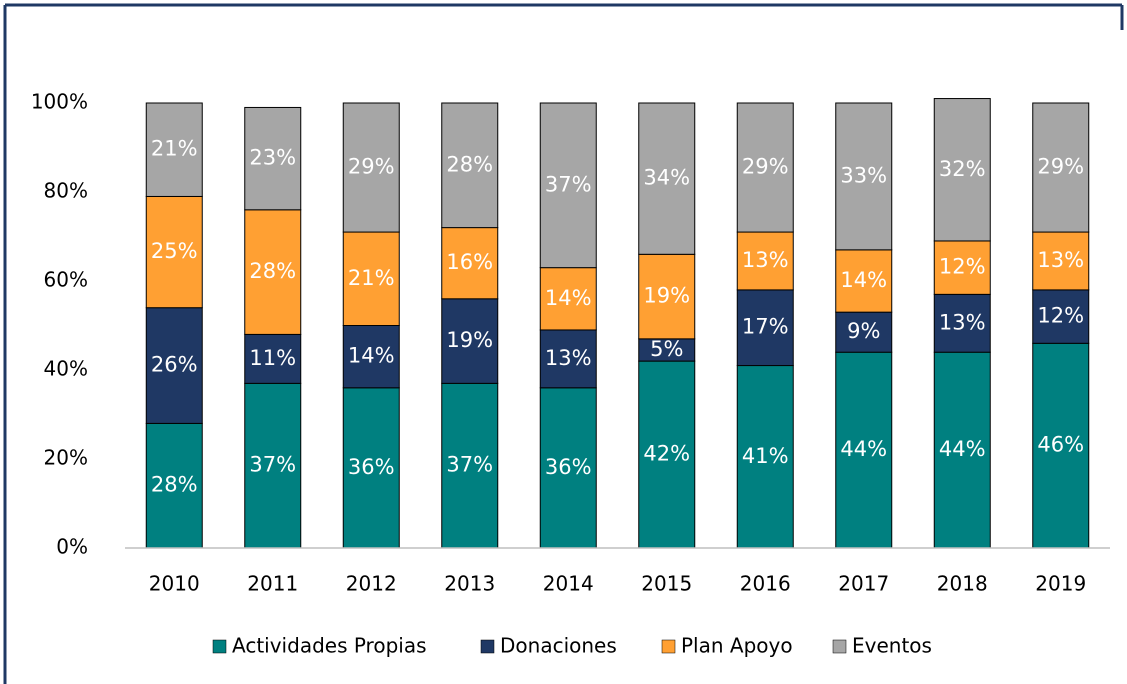 This screenshot has width=1127, height=684. I want to click on data-label: 26%, so click(174, 365).